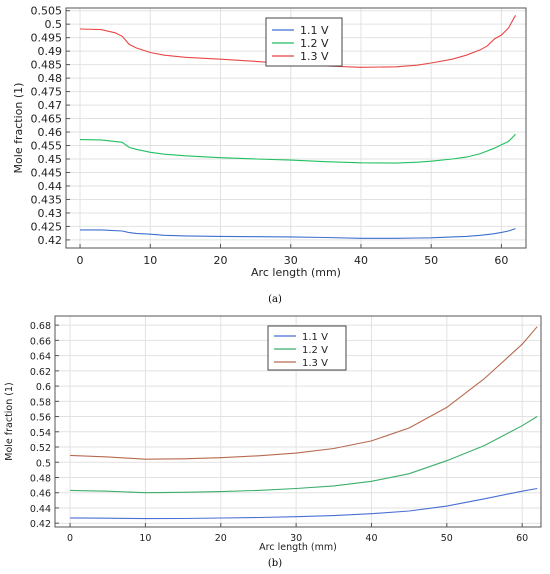 Image resolution: width=550 pixels, height=574 pixels. Describe the element at coordinates (40, 357) in the screenshot. I see `y-tick-label: 0.64` at that location.